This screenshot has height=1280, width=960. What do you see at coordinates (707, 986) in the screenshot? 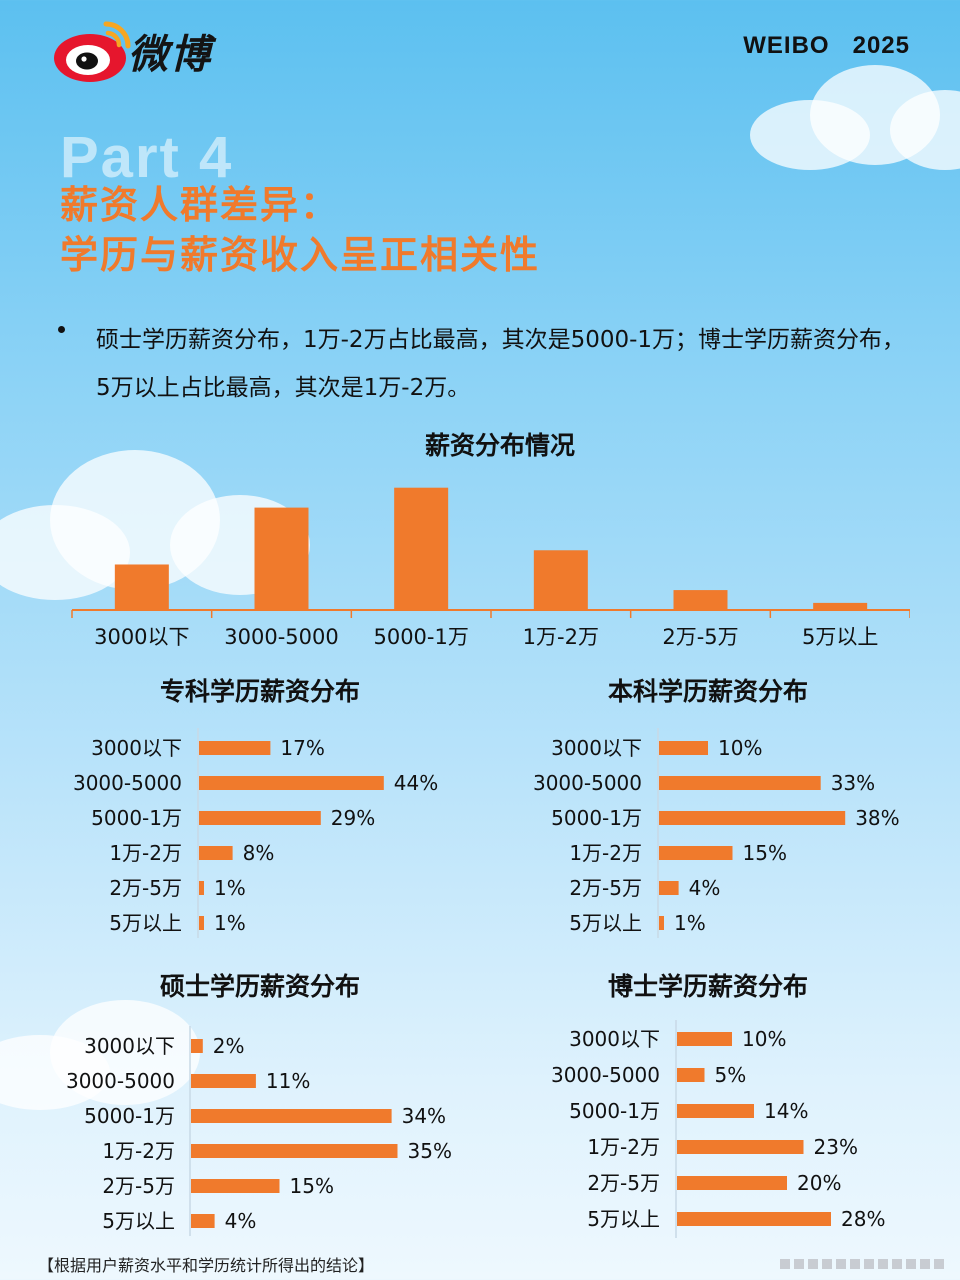
I see `phd-chart-title: 博士学历薪资分布` at bounding box center [707, 986].